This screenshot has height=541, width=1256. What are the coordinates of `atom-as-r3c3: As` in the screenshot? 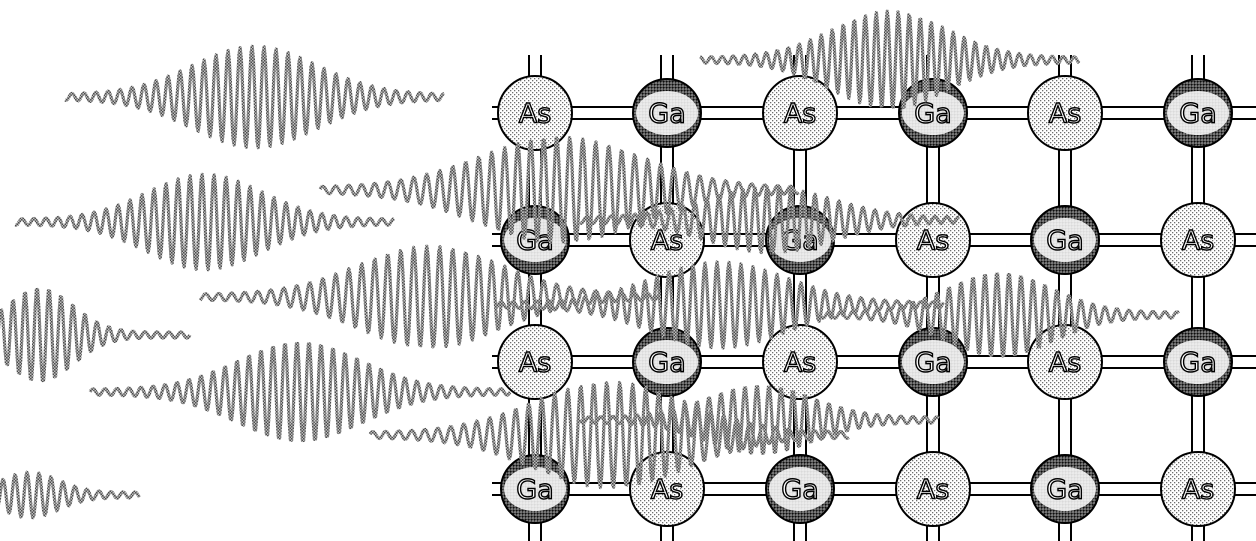 It's located at (800, 362).